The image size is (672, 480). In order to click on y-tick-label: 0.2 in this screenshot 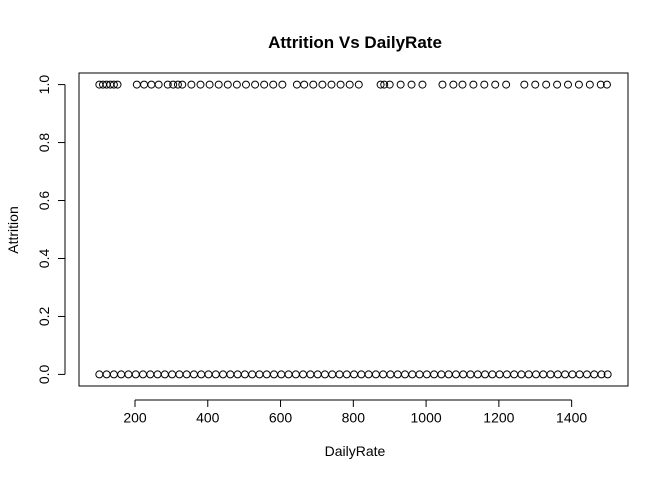, I will do `click(44, 317)`.